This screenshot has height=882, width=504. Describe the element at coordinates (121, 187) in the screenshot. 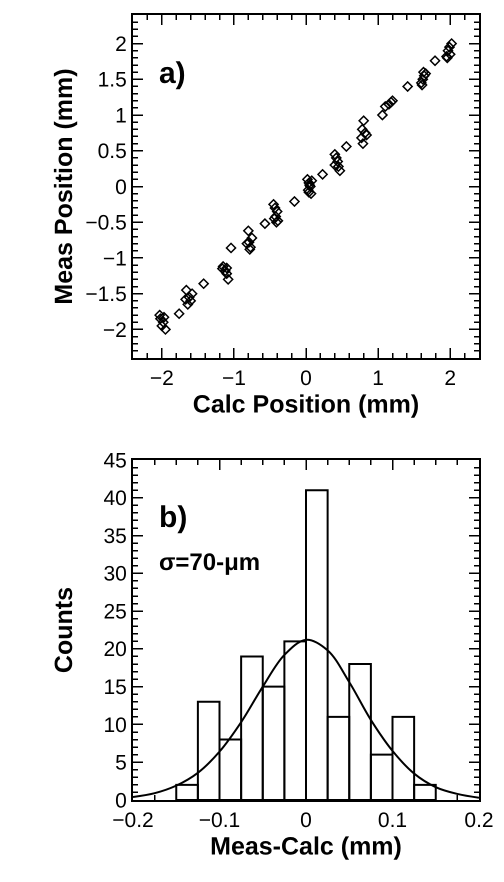

I see `y-tick-label: 0` at that location.